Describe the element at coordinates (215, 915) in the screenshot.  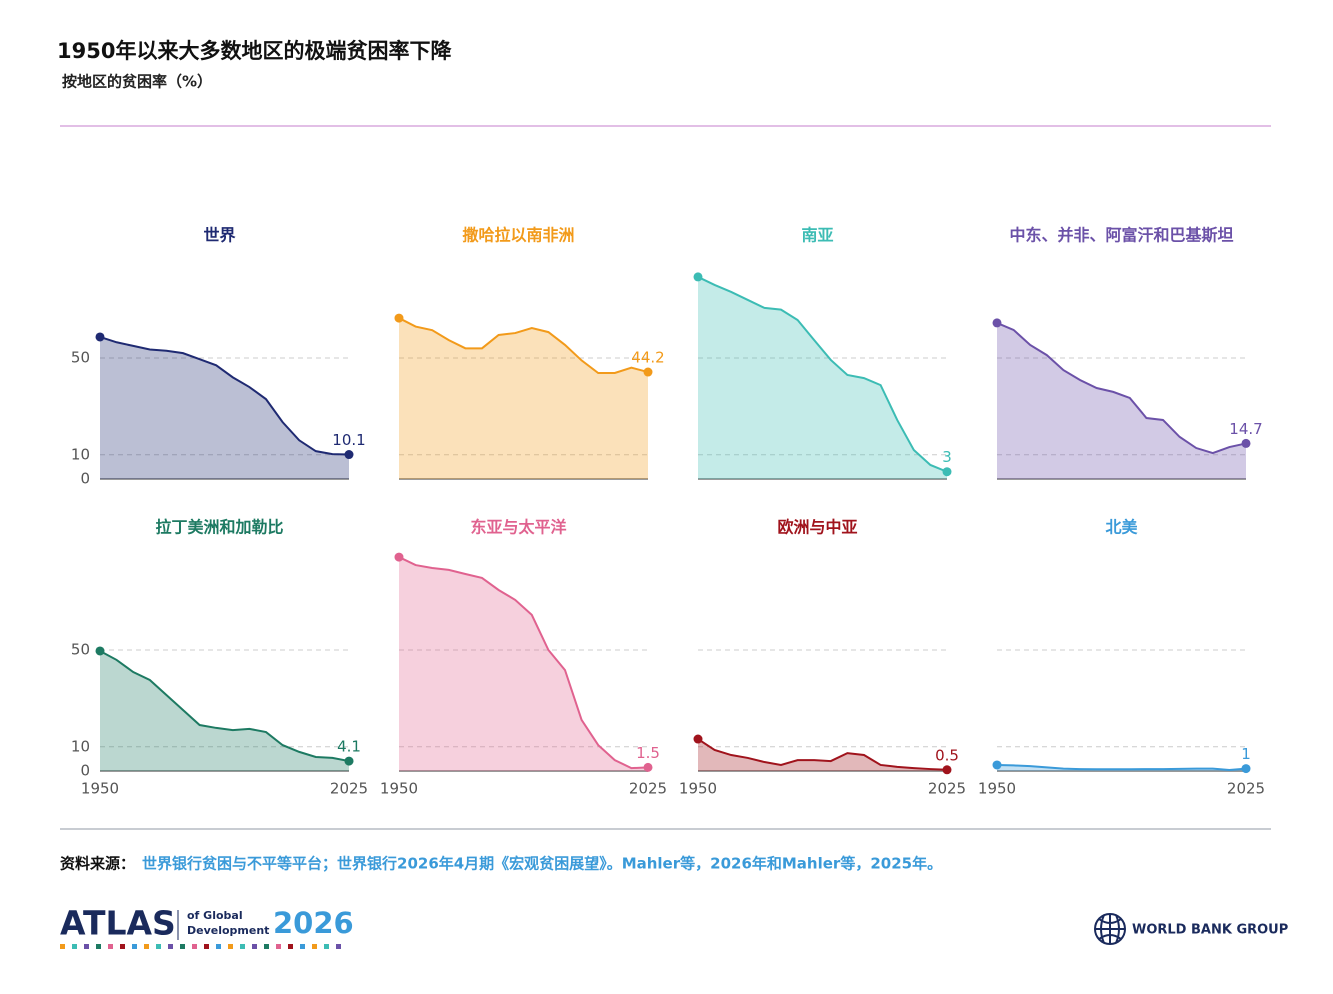
I see `logo-of-global: of Global` at that location.